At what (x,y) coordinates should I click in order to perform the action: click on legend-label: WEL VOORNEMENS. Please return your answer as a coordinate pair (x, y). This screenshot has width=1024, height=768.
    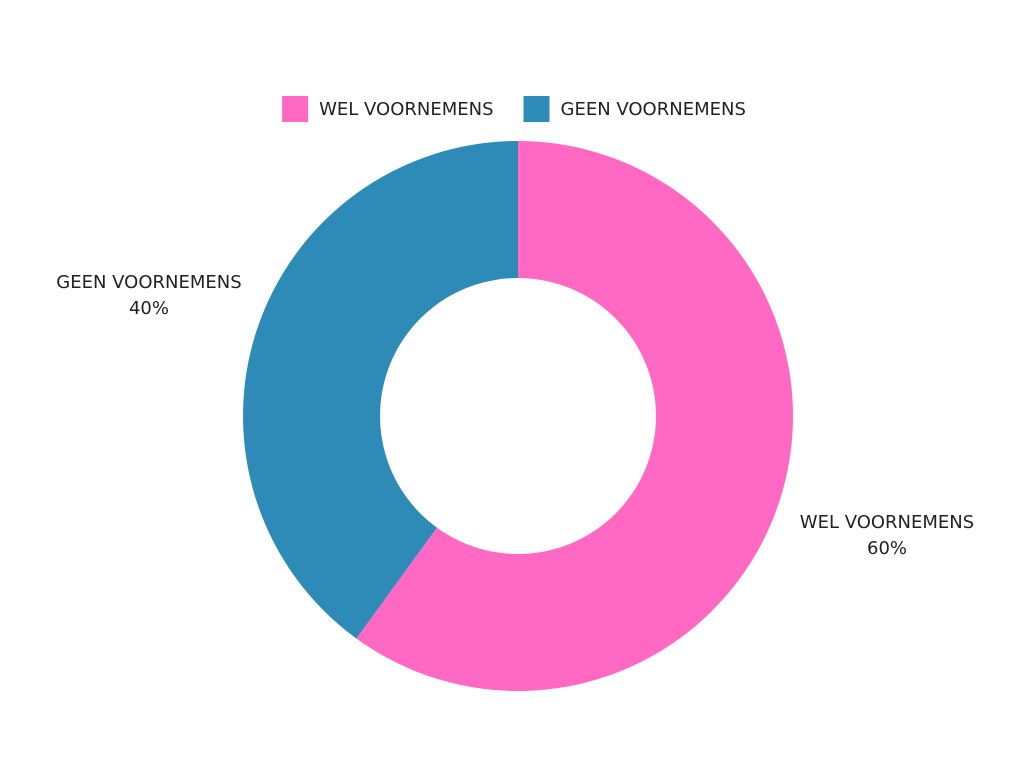
    Looking at the image, I should click on (406, 109).